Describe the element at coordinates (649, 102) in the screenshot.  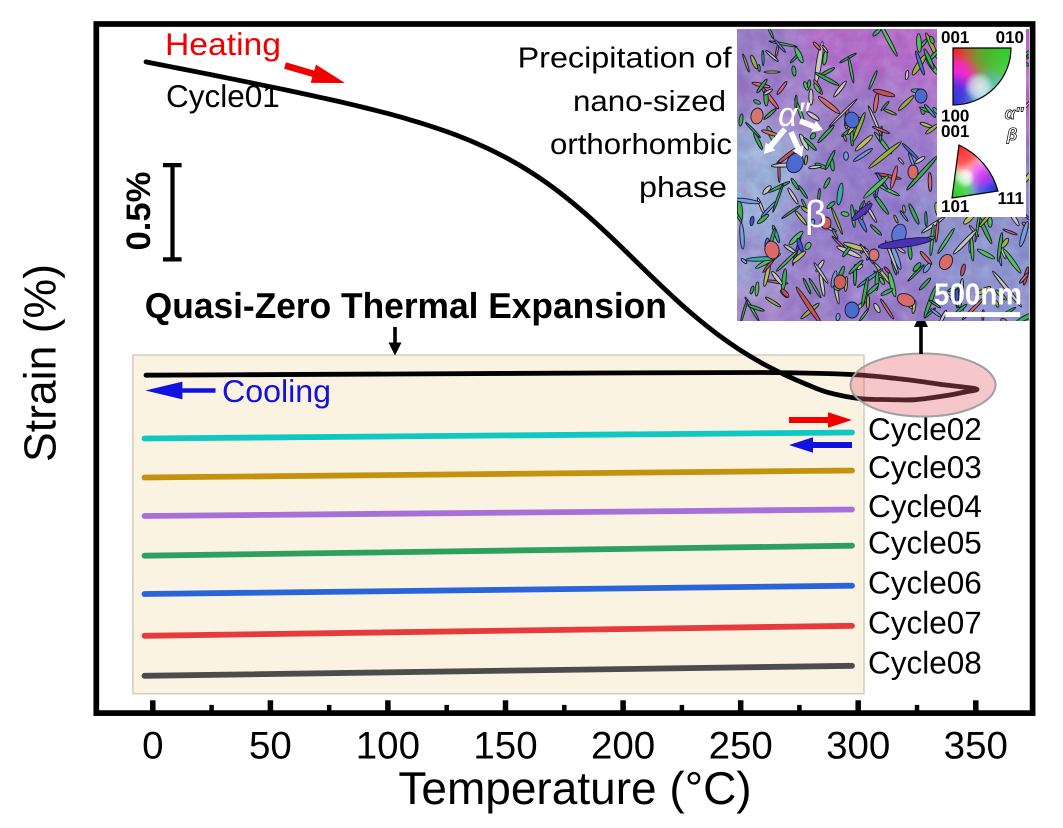
I see `svg-text: nano-sized` at that location.